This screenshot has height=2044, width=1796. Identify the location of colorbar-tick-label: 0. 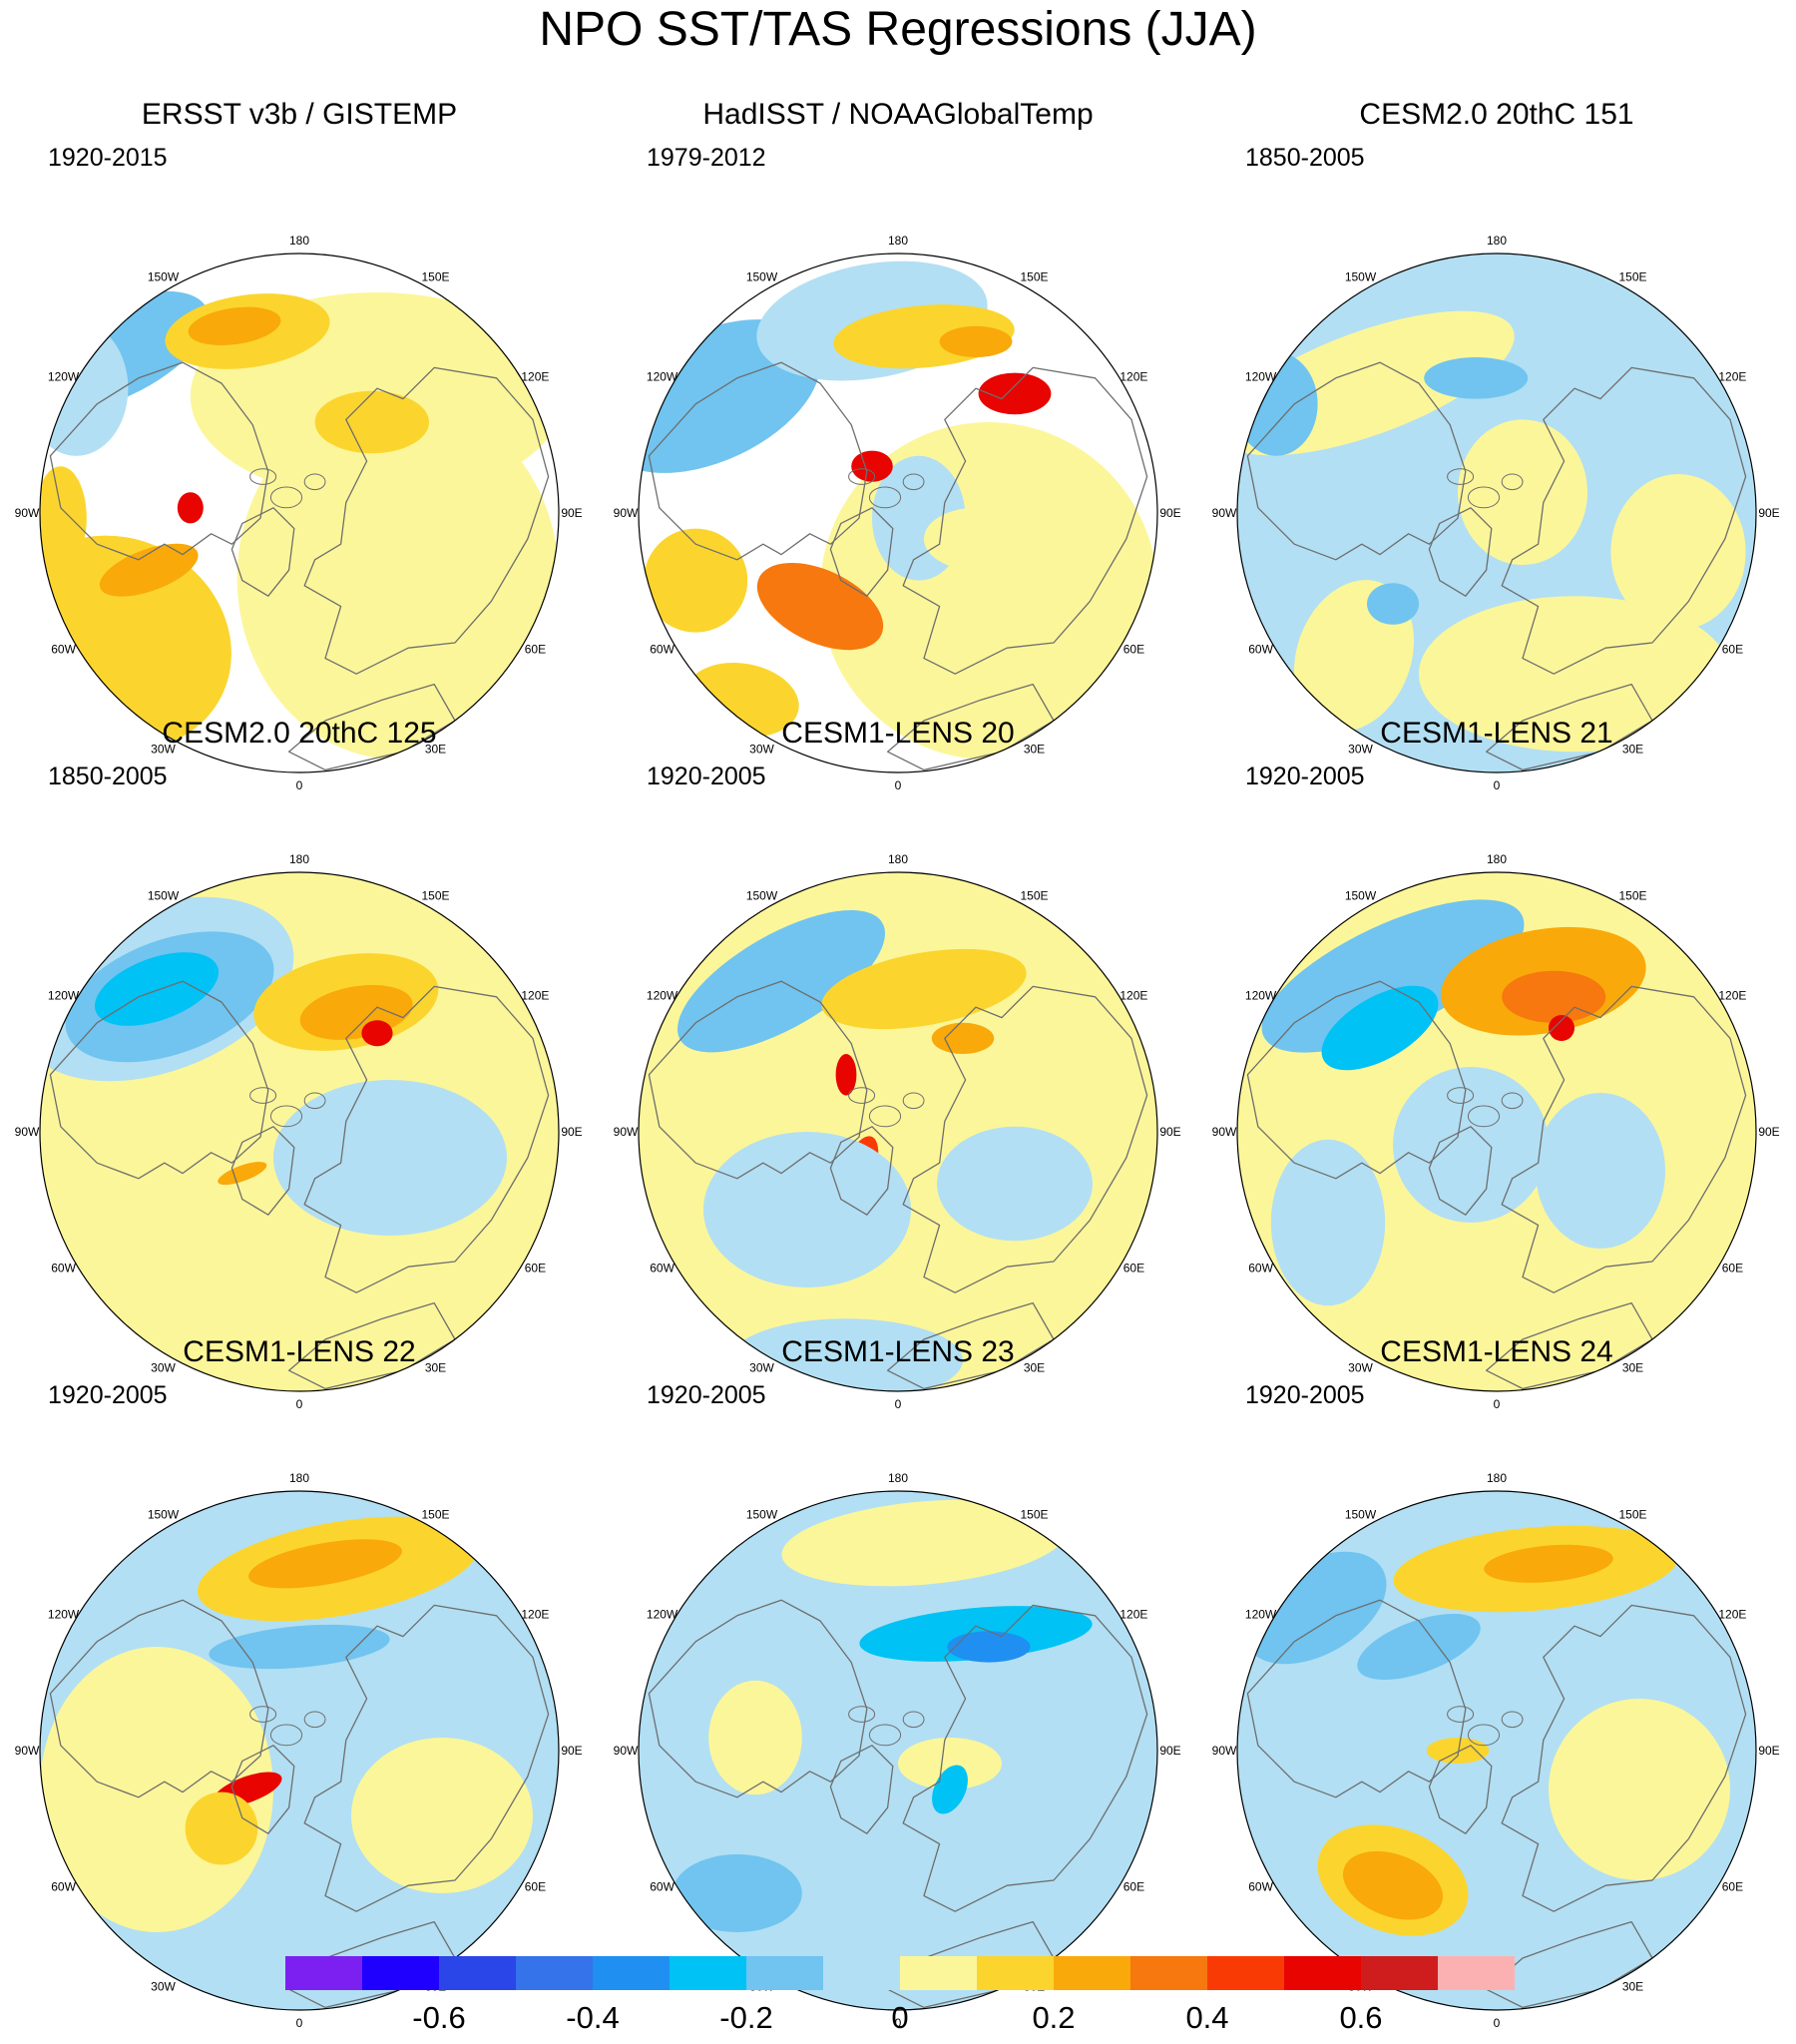
(900, 2017).